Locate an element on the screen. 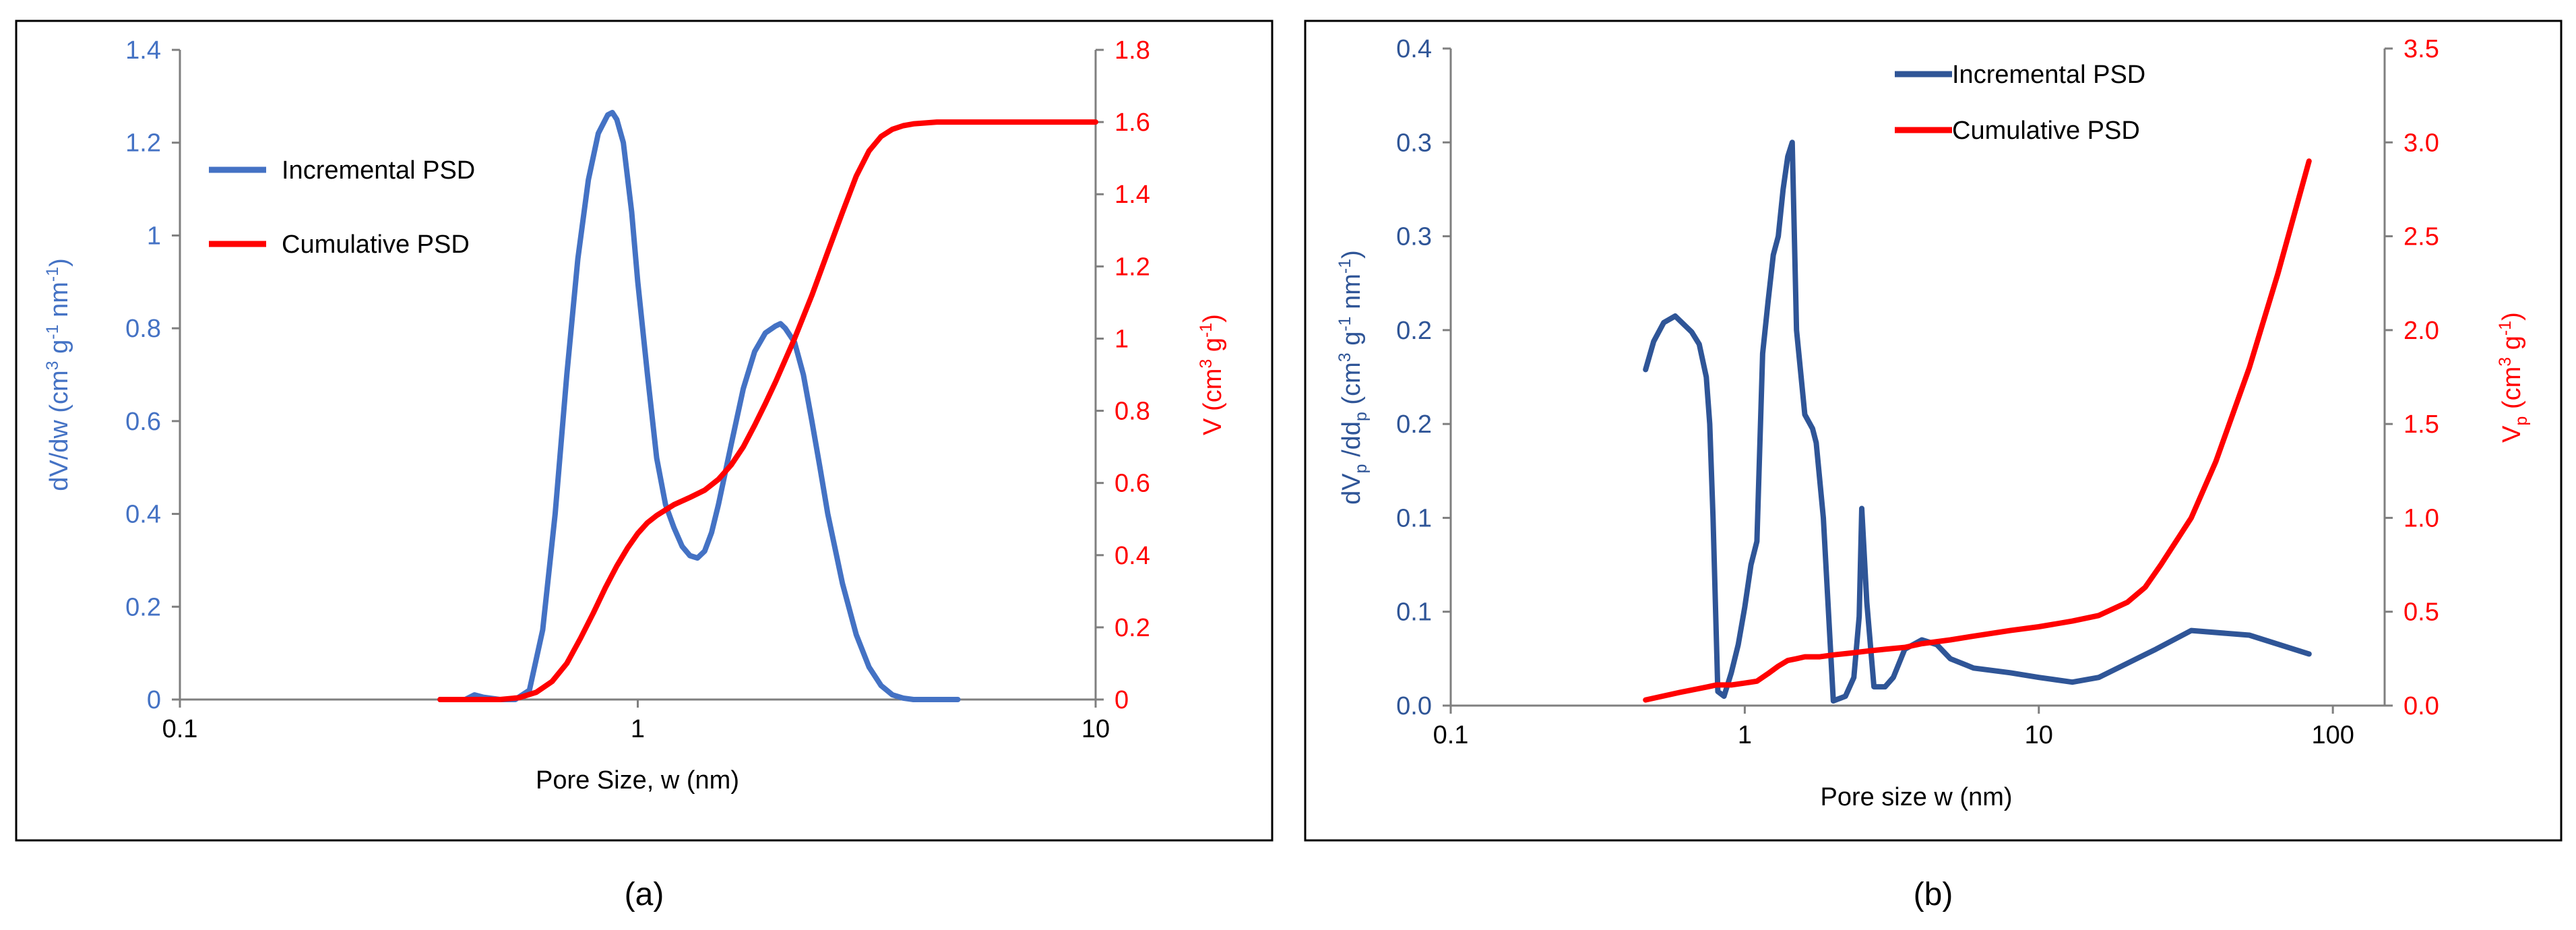 The height and width of the screenshot is (930, 2576). panel-a-right-y-ticks: 0 0.2 0.4 0.6 0.8 1 1.2 1.4 1.6 1.8 is located at coordinates (1123, 375).